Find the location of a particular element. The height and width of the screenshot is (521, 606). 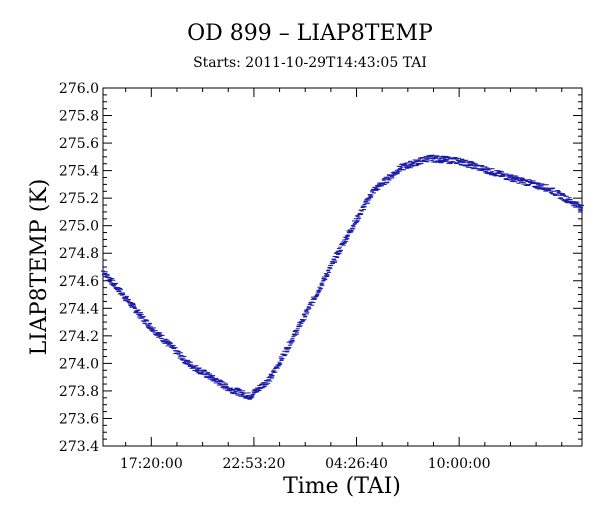

y-tick-label: 275.0 is located at coordinates (79, 227).